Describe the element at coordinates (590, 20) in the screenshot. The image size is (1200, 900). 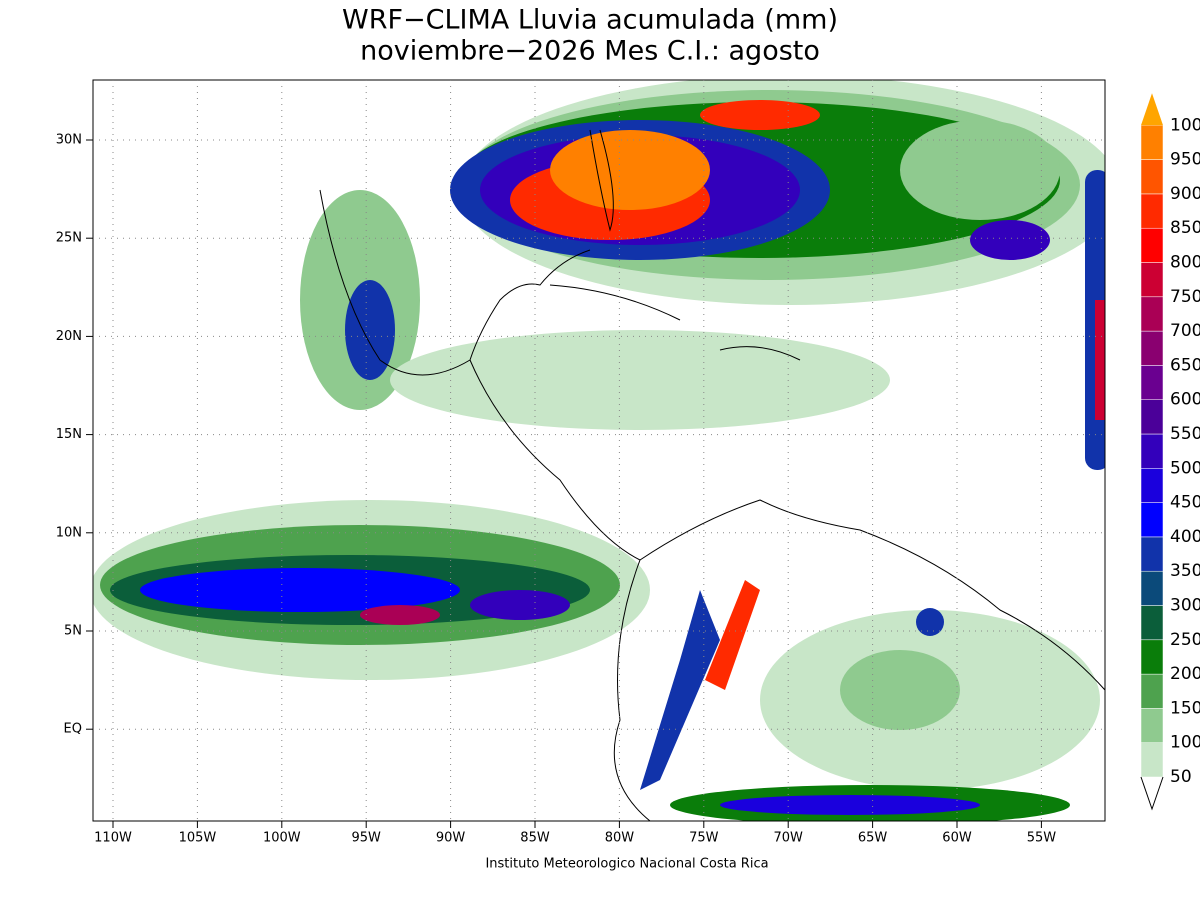
I see `title: WRF−CLIMA Lluvia acumulada (mm)` at that location.